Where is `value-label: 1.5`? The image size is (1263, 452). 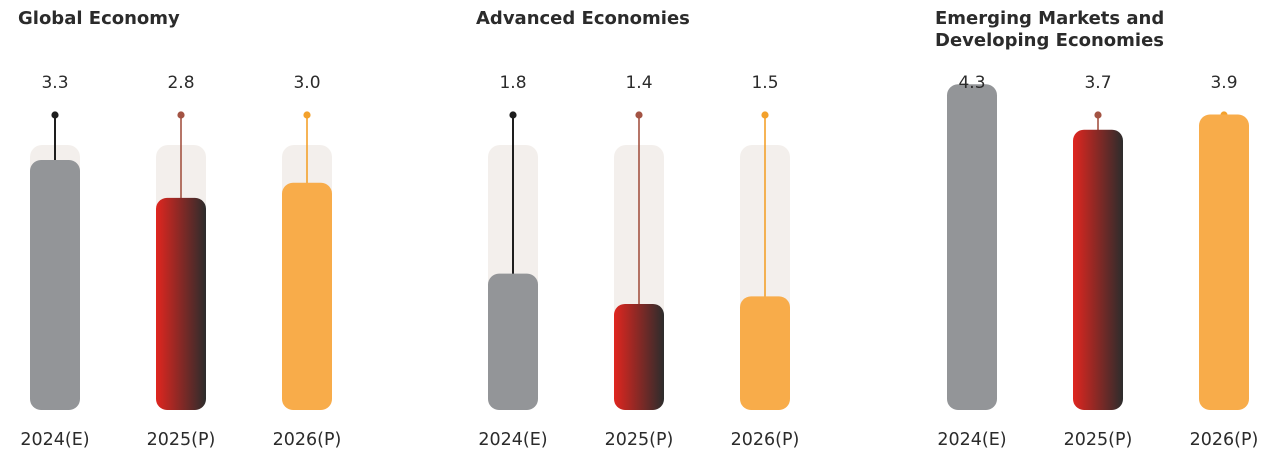 value-label: 1.5 is located at coordinates (764, 83).